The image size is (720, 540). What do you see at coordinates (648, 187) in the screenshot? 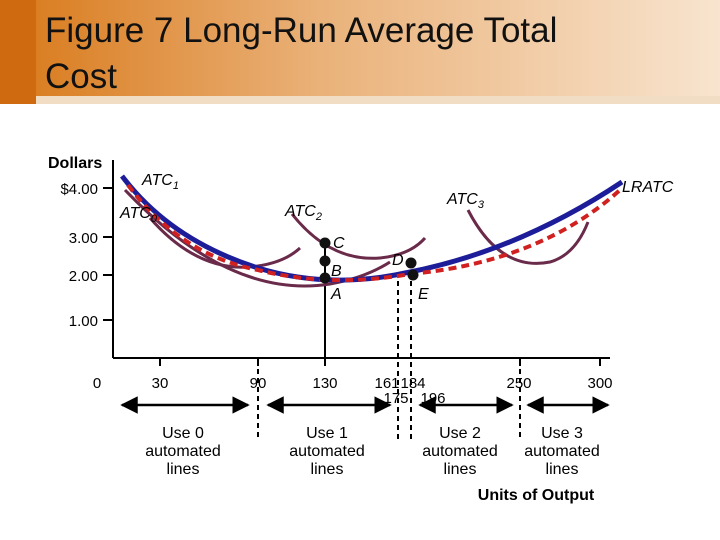
I see `curve-label: LRATC` at bounding box center [648, 187].